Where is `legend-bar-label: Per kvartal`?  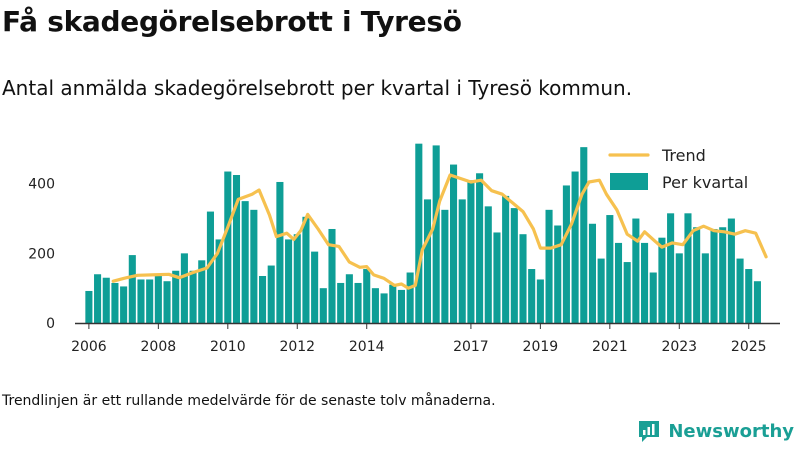 legend-bar-label: Per kvartal is located at coordinates (705, 182).